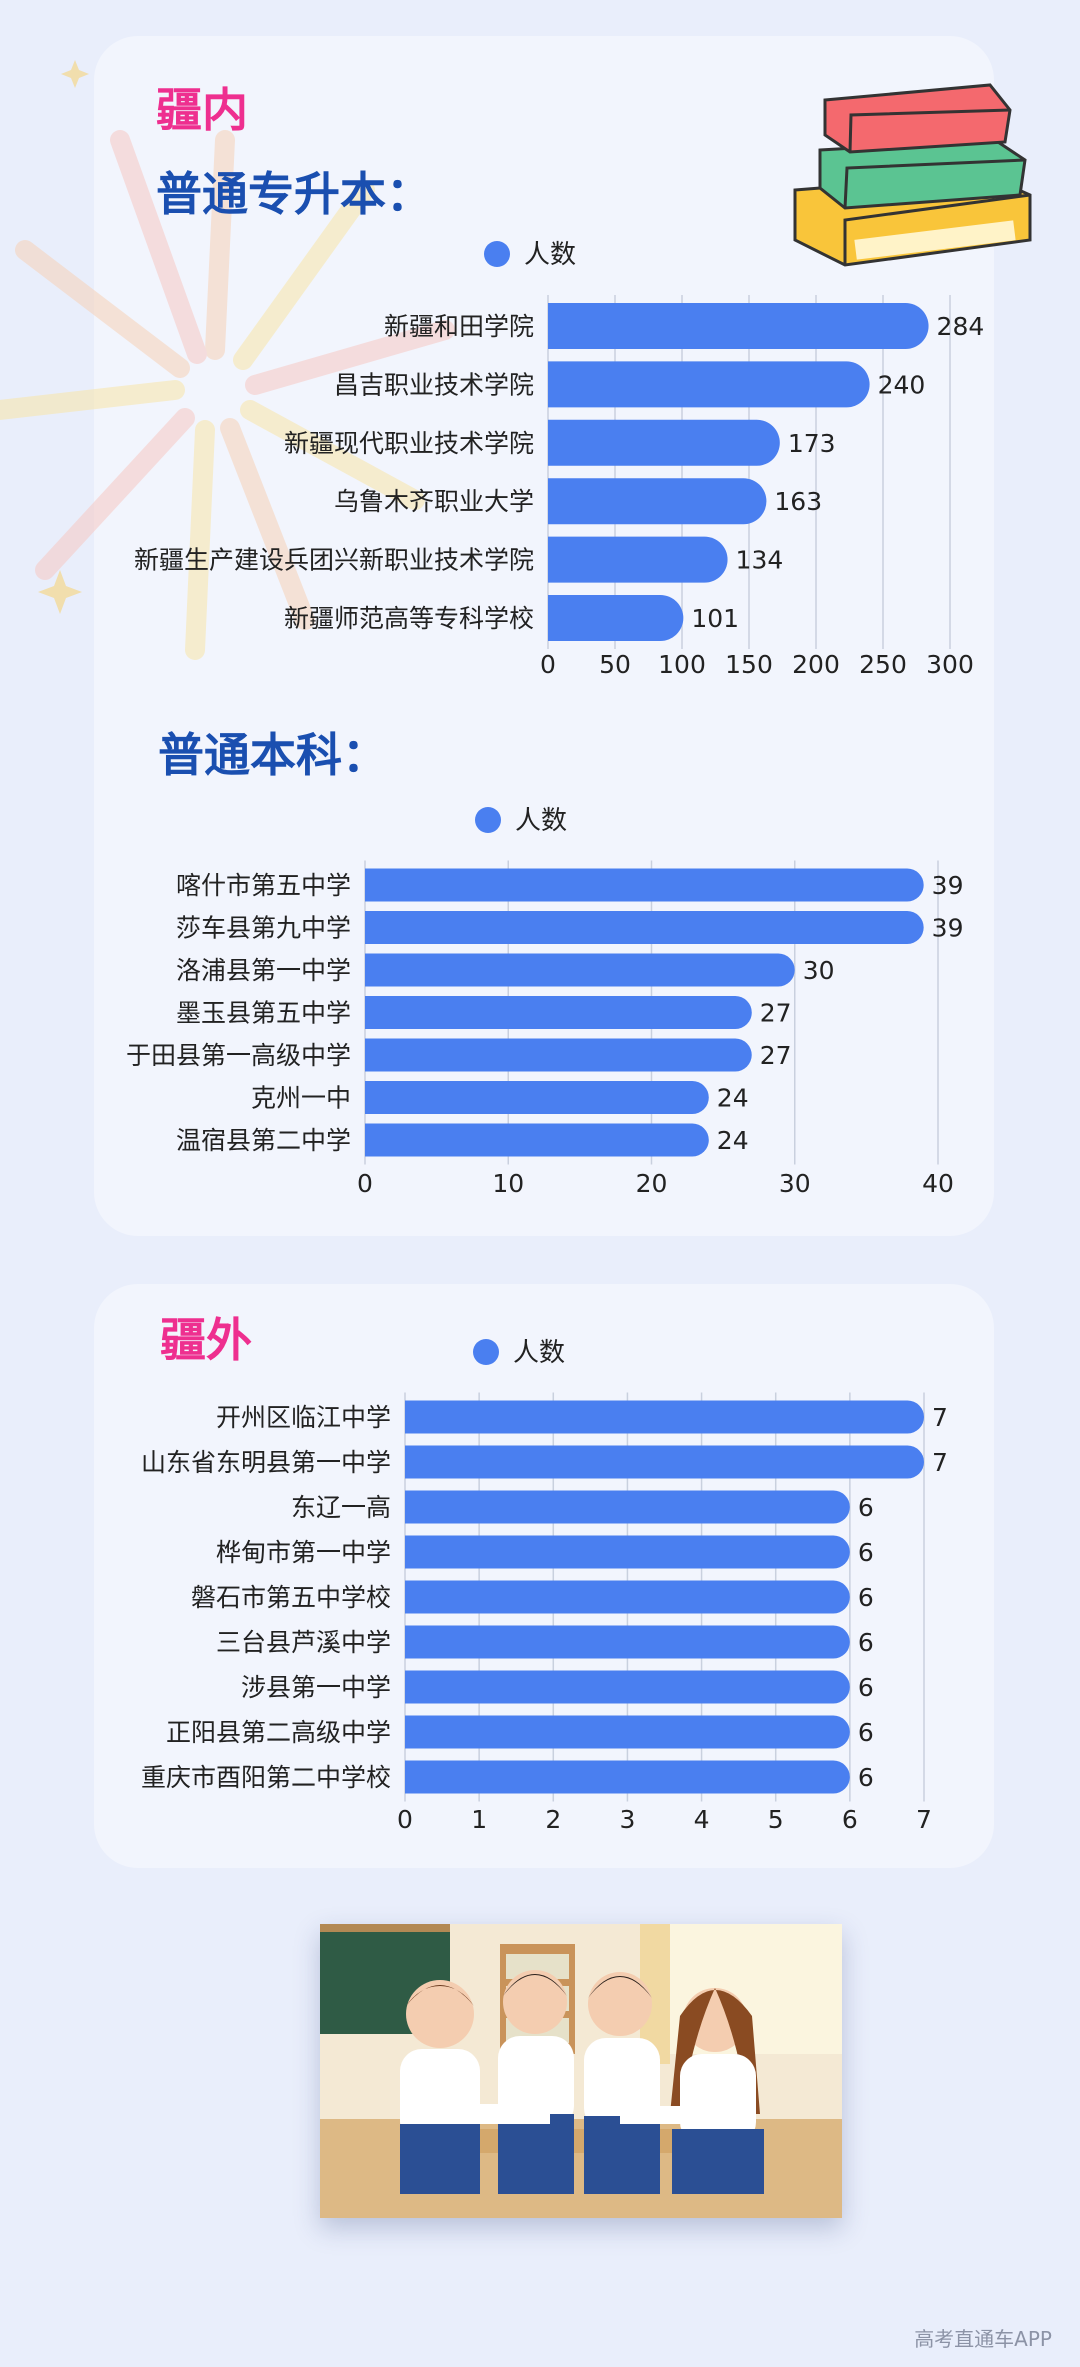 This screenshot has width=1080, height=2367. What do you see at coordinates (206, 1340) in the screenshot?
I see `outer-section-heading: 疆外` at bounding box center [206, 1340].